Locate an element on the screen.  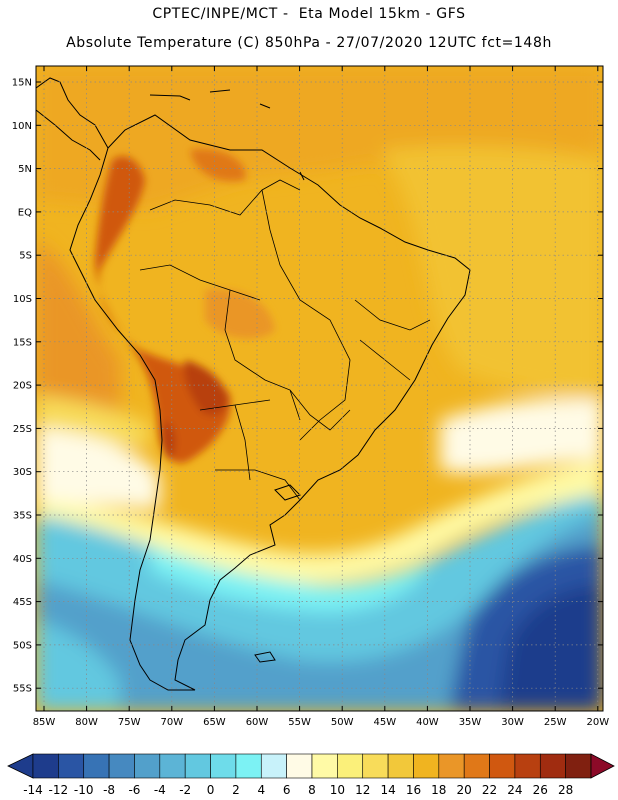
lon-label: 60W is located at coordinates (257, 722).